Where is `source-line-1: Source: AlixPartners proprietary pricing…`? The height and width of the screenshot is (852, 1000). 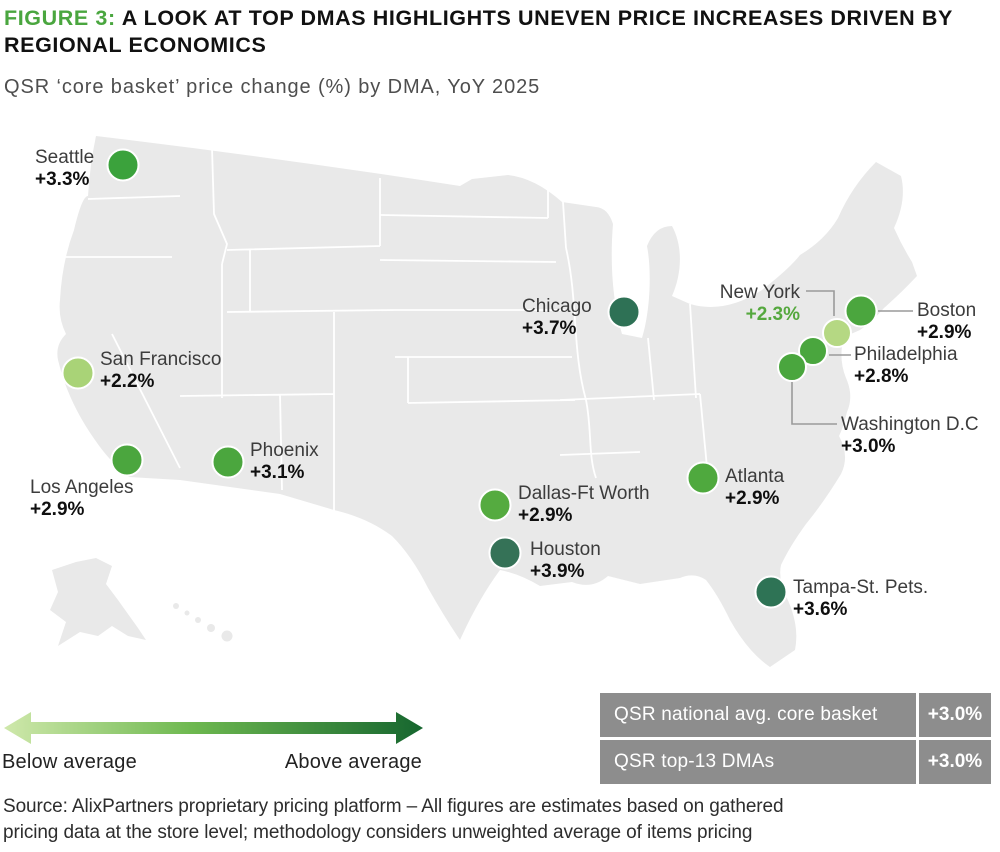 source-line-1: Source: AlixPartners proprietary pricing… is located at coordinates (393, 806).